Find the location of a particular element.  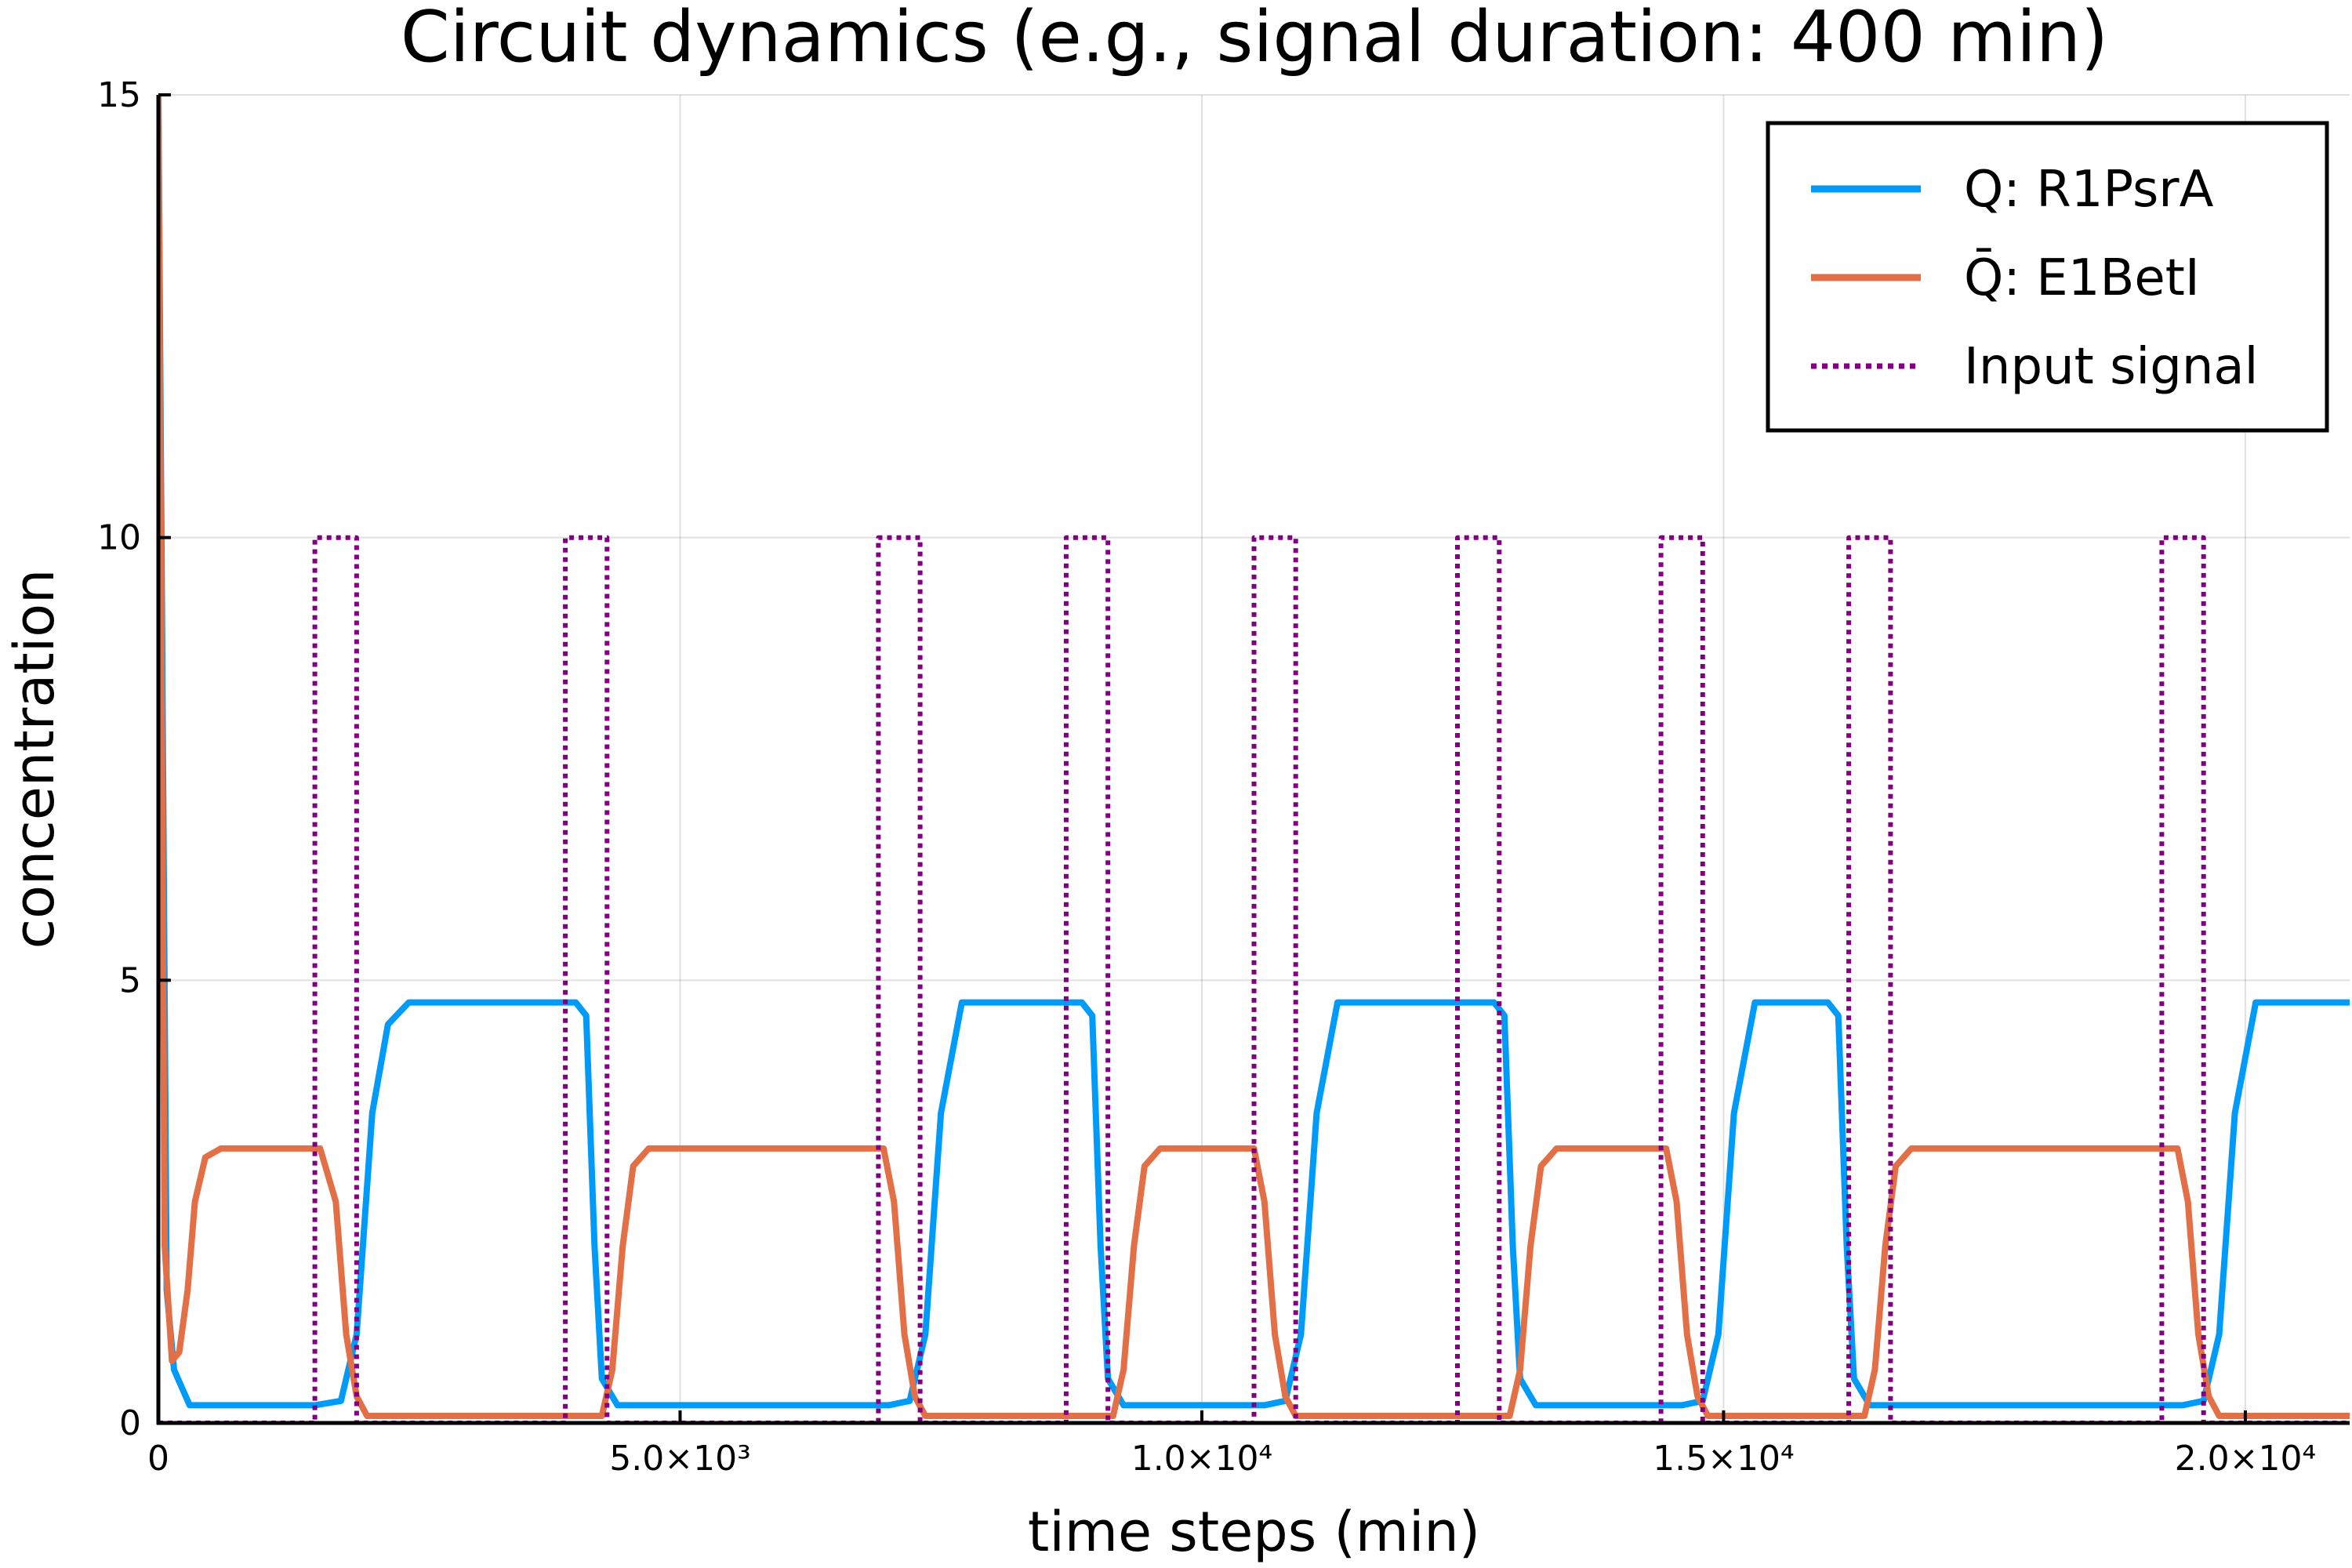

legend-label-0: Q: R1PsrA is located at coordinates (2089, 190).